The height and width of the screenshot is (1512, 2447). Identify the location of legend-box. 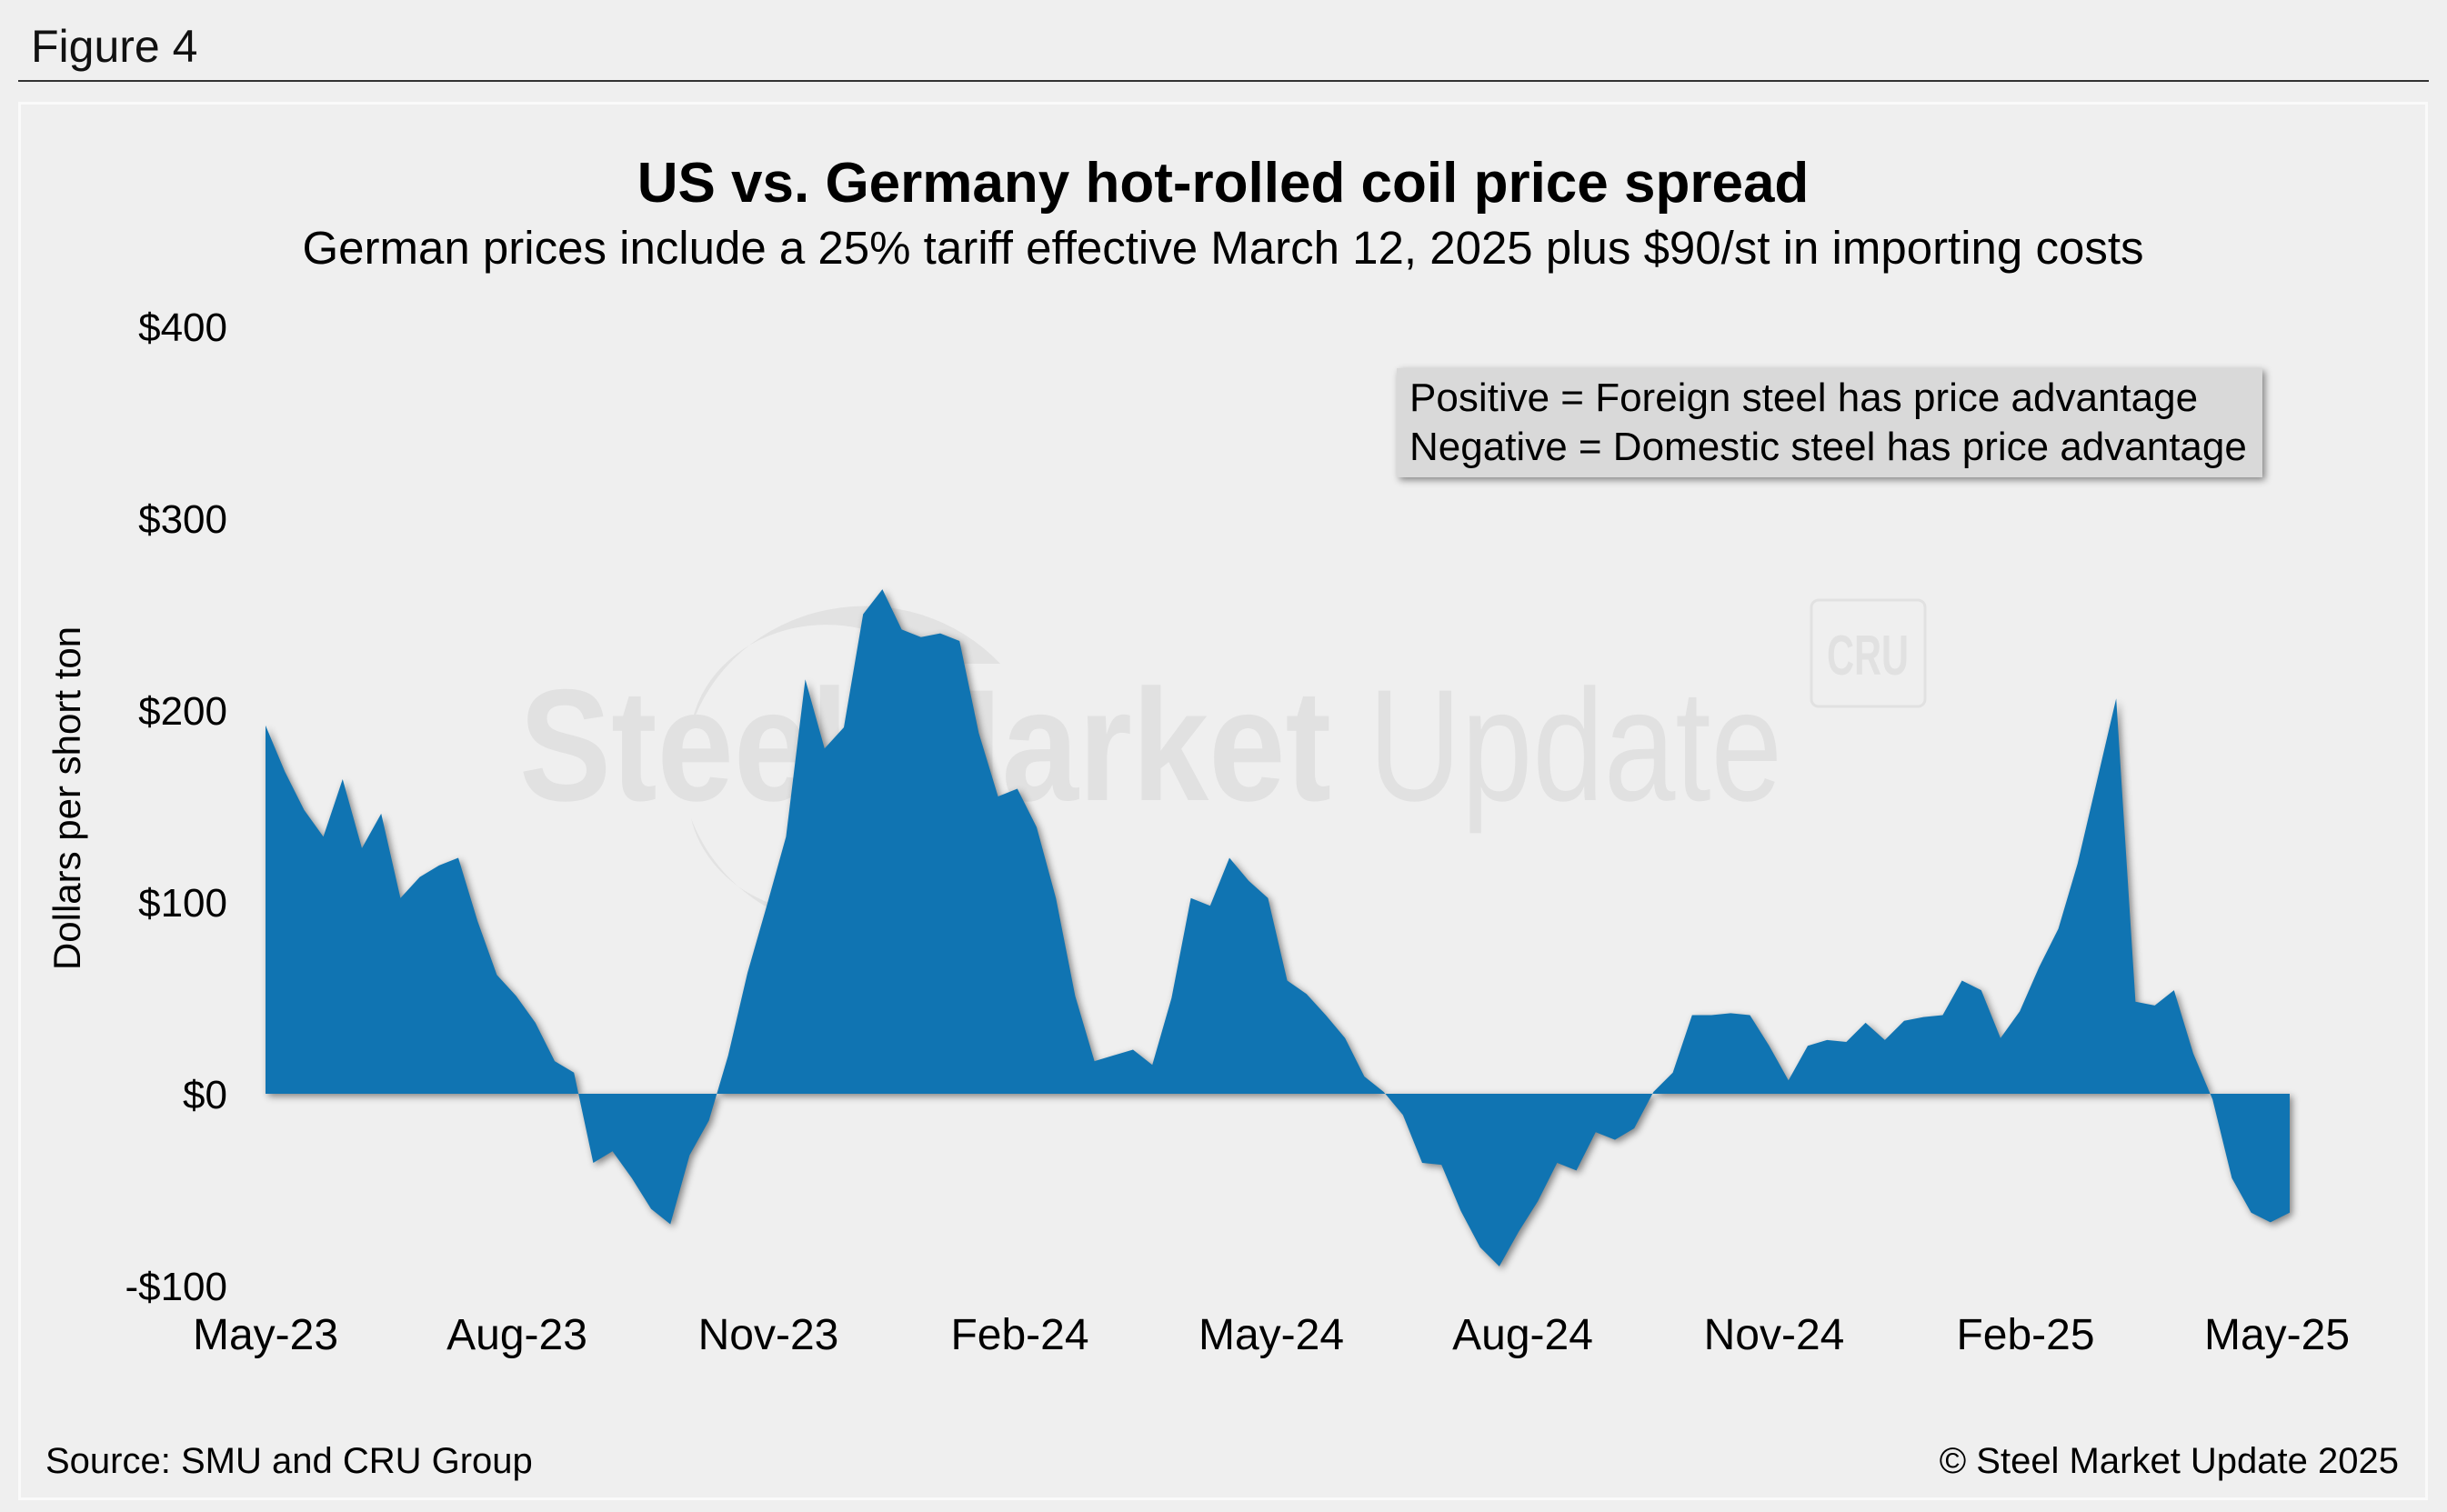
(1829, 422).